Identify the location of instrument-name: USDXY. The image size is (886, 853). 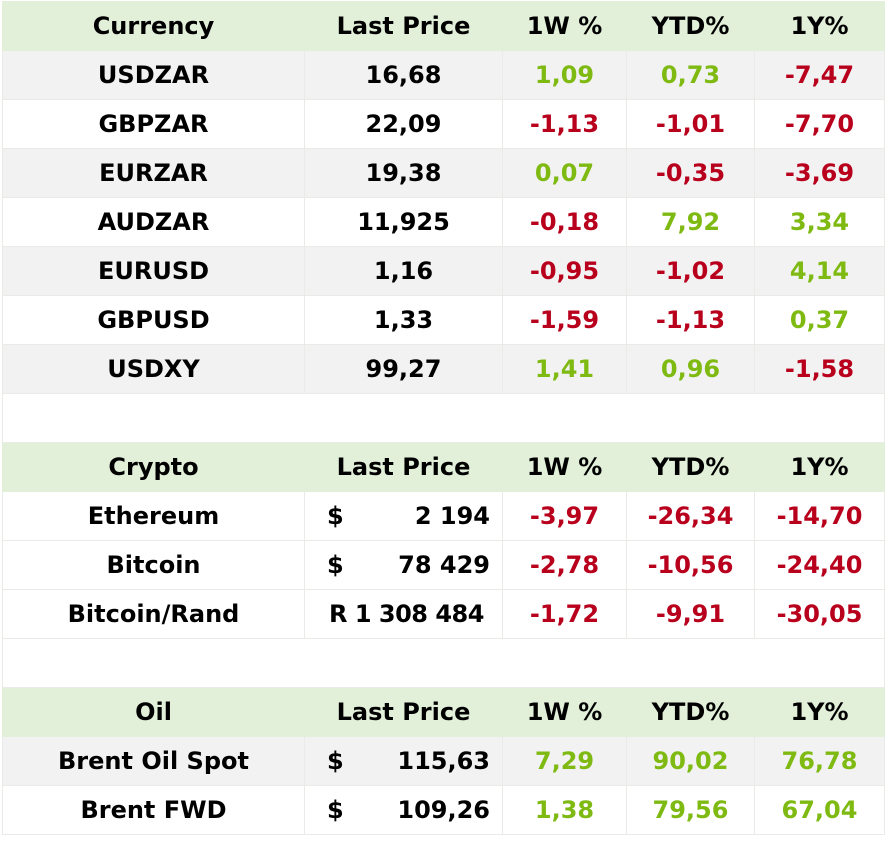
(153, 369).